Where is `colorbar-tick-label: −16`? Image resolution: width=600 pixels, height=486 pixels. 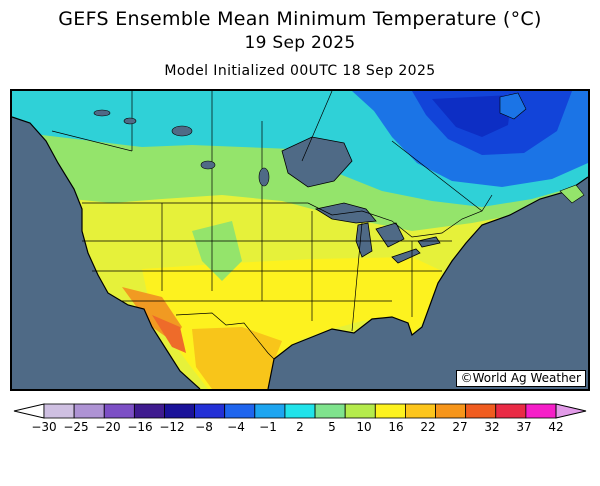
colorbar-tick-label: −16 is located at coordinates (140, 427).